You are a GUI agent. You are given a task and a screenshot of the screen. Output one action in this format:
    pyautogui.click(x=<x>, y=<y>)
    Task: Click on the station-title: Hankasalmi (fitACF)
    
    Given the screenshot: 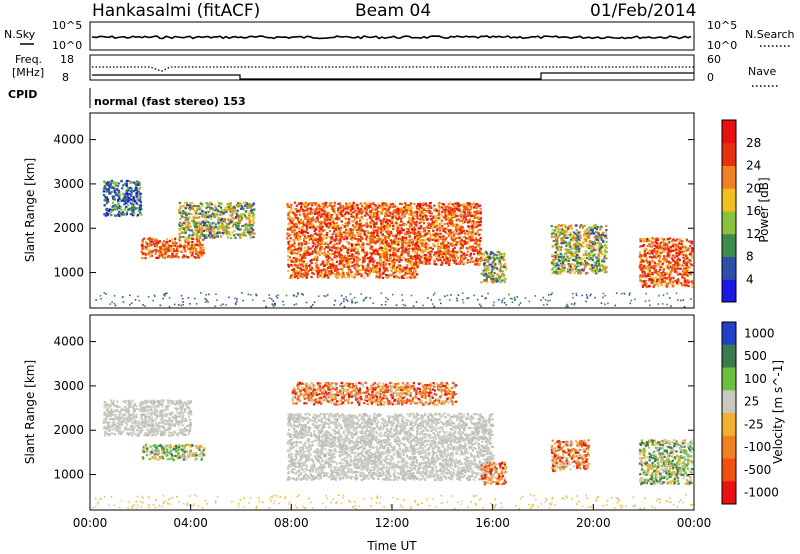 What is the action you would take?
    pyautogui.click(x=176, y=11)
    